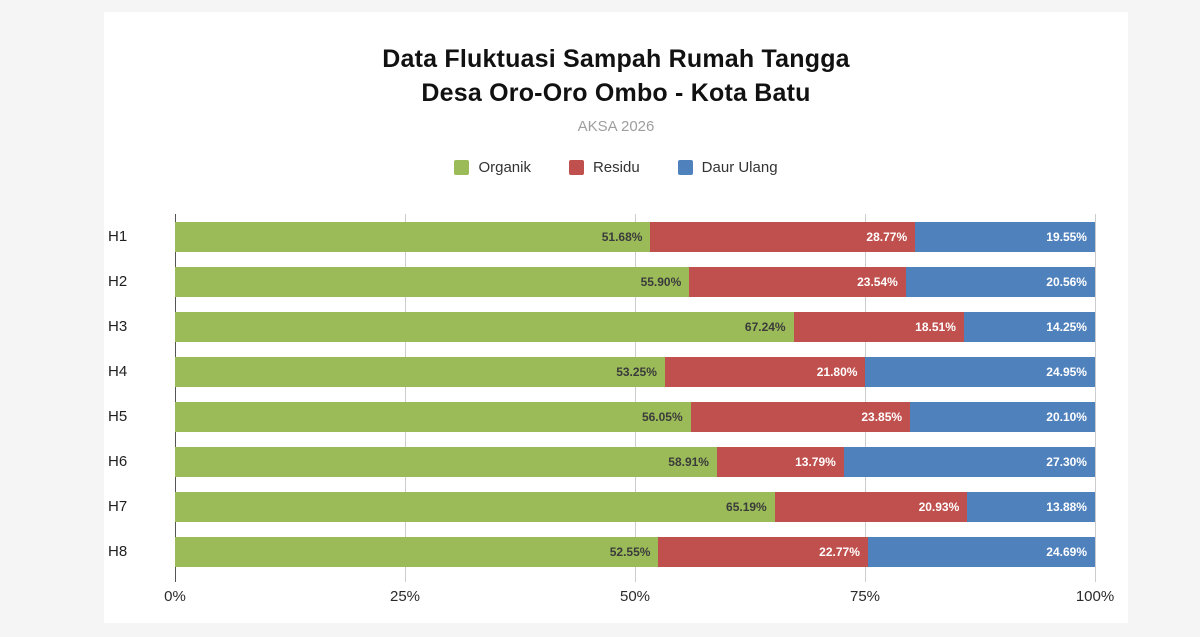 Image resolution: width=1200 pixels, height=637 pixels. I want to click on bar-segment-residu: 20.93%, so click(871, 507).